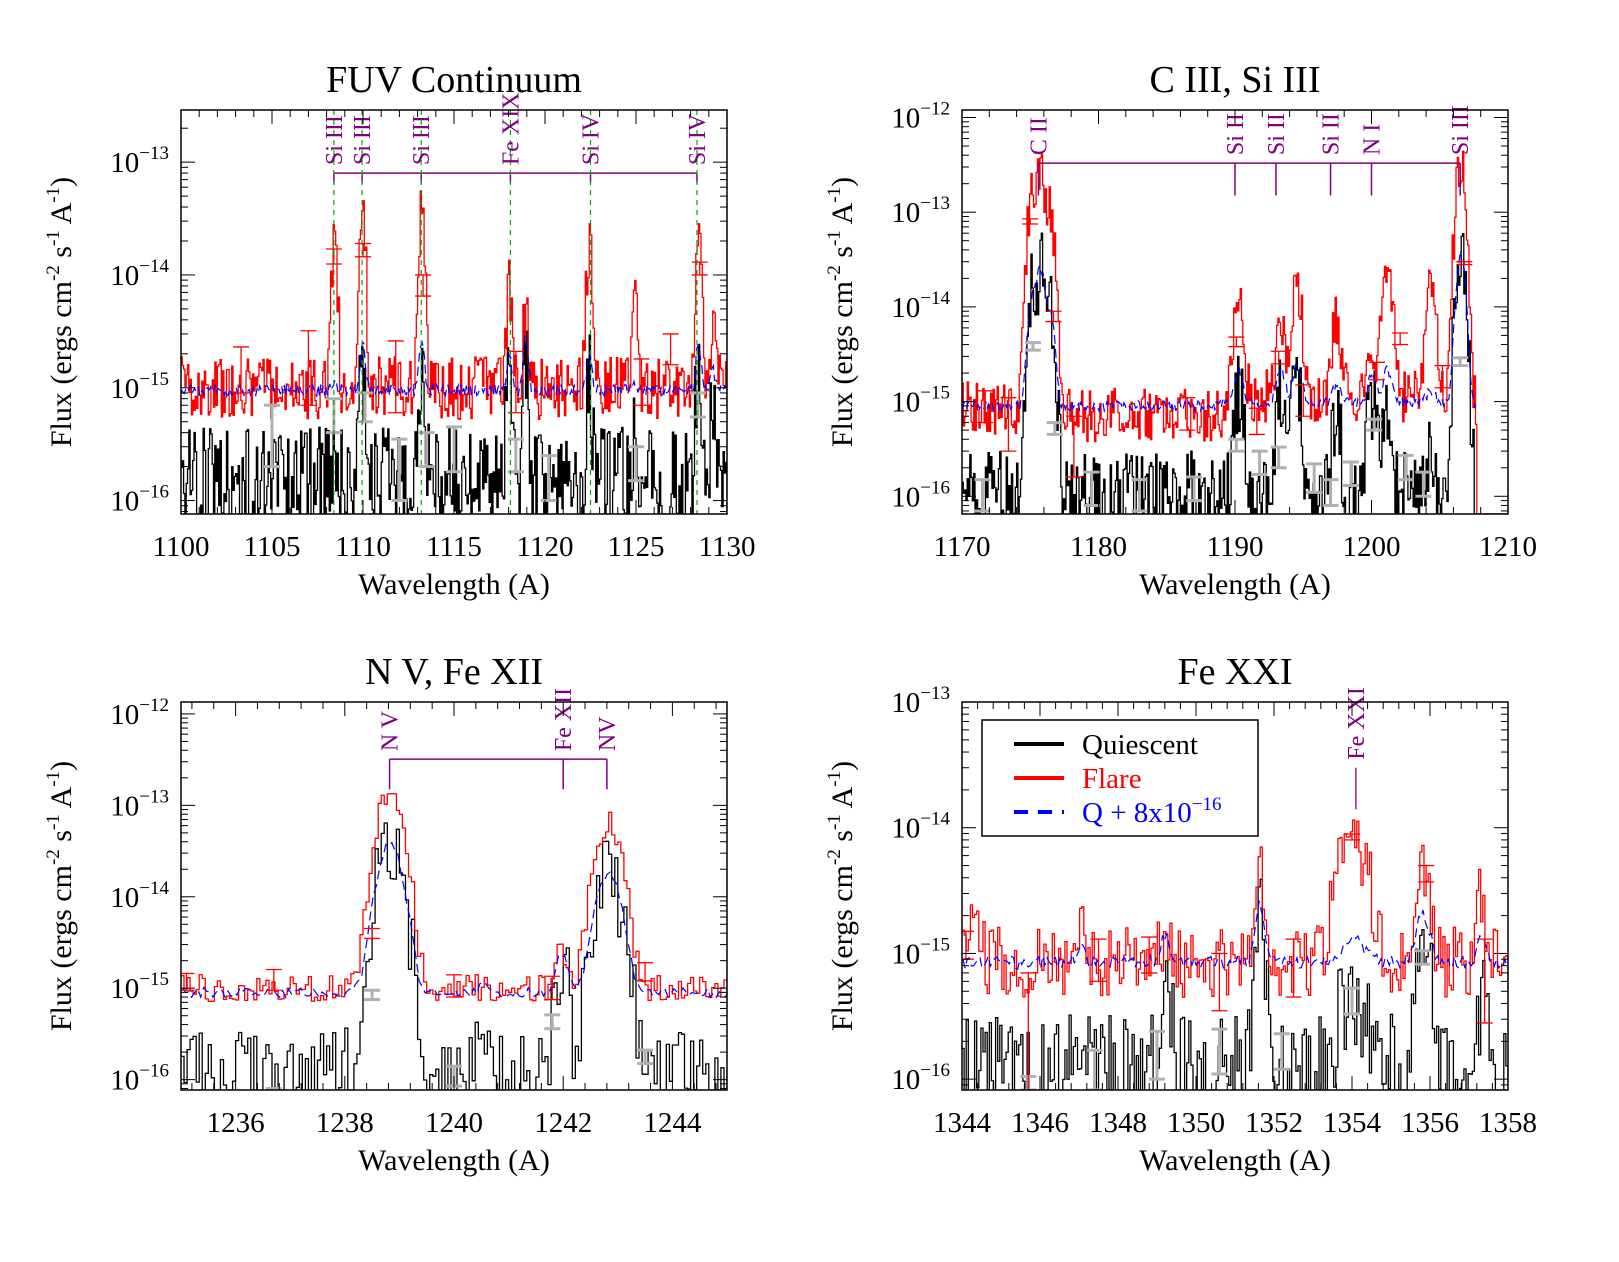 Image resolution: width=1619 pixels, height=1262 pixels. What do you see at coordinates (1372, 547) in the screenshot?
I see `x-tick-label: 1200` at bounding box center [1372, 547].